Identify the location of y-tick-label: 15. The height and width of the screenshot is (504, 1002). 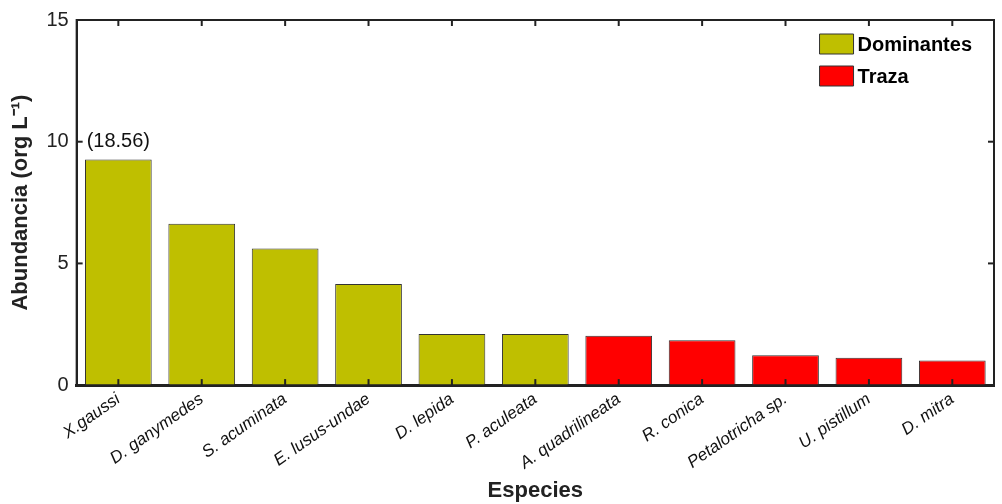
(57, 18).